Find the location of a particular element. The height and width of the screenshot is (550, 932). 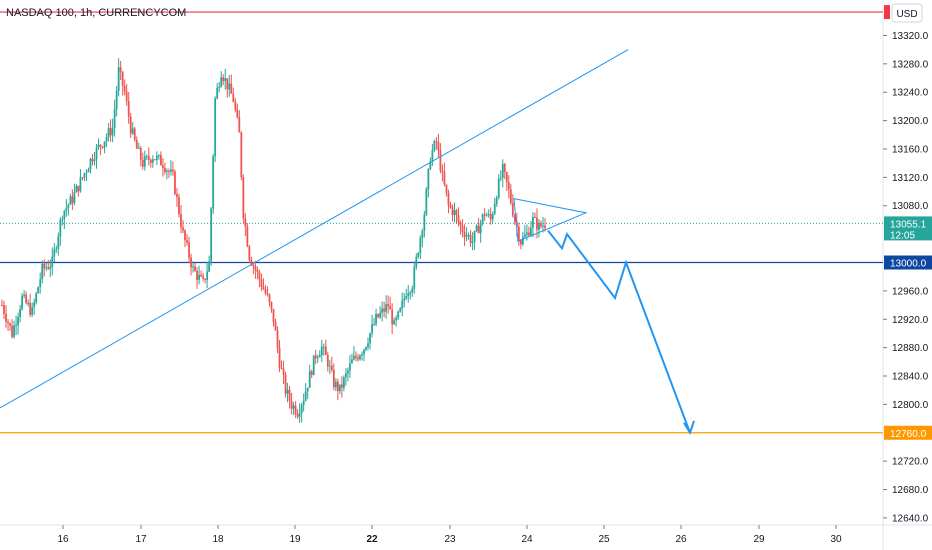

time-axis: 16 17 18 19 22 23 24 25 26 29 30 is located at coordinates (449, 535).